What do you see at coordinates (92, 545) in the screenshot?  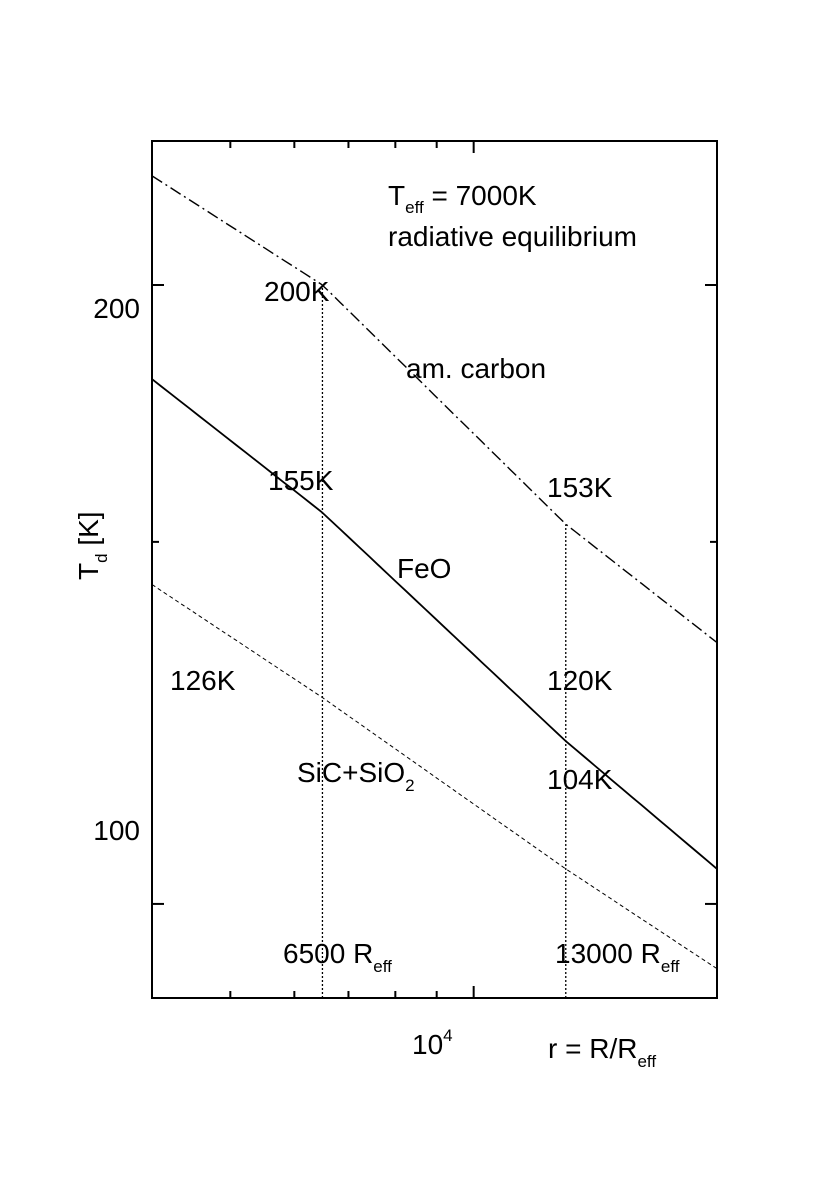 I see `y-axis-label: Td [K]` at bounding box center [92, 545].